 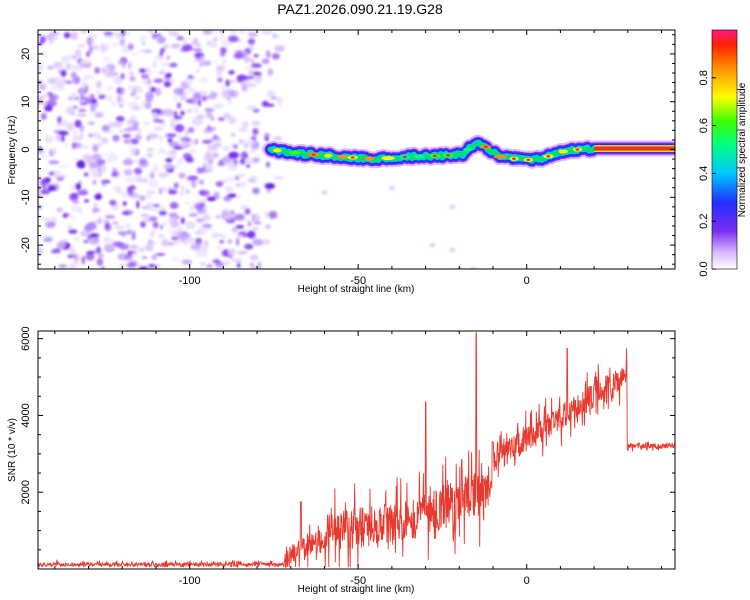 I want to click on spectrogram-x-label: Height of straight line (km), so click(x=356, y=289).